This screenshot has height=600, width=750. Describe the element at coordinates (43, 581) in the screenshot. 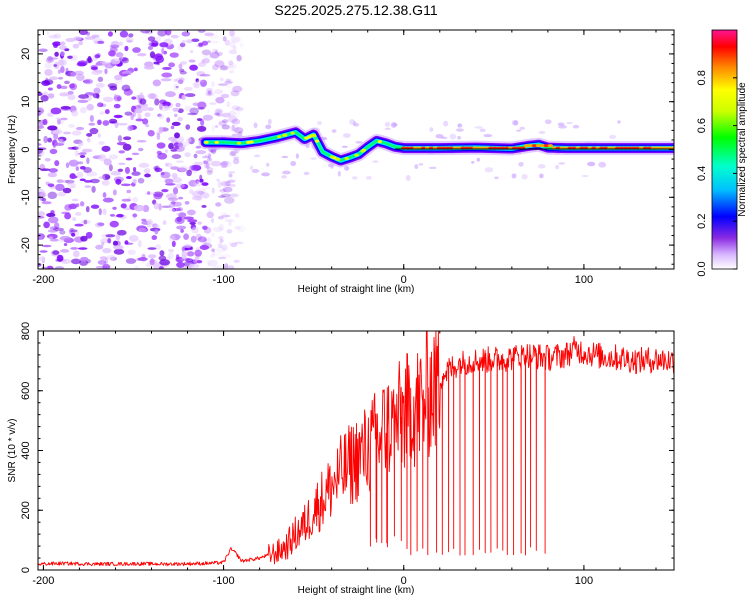

I see `x-tick-label: -200` at that location.